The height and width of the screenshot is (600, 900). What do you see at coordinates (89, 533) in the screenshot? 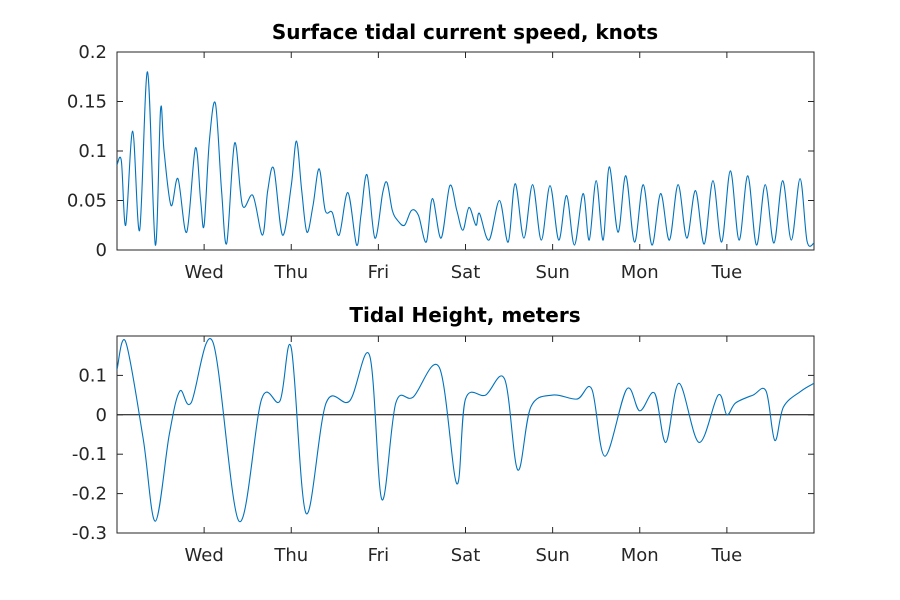
I see `y-tick-label: -0.3` at bounding box center [89, 533].